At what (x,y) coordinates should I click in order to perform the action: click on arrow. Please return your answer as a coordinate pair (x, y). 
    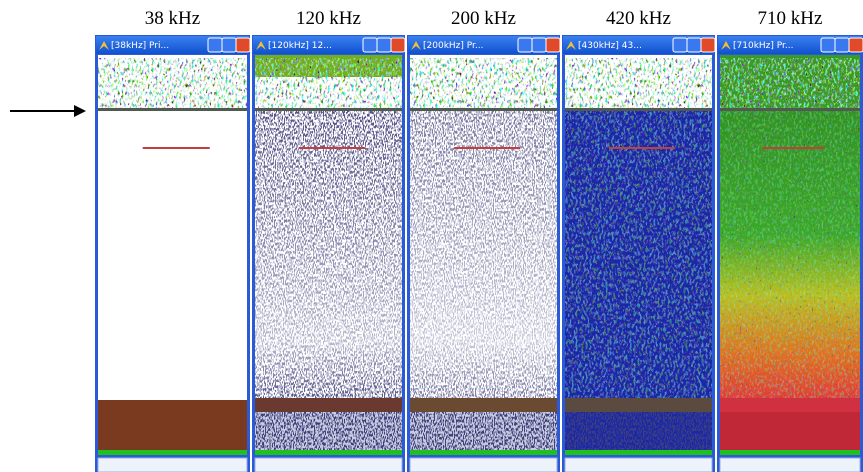
    Looking at the image, I should click on (48, 111).